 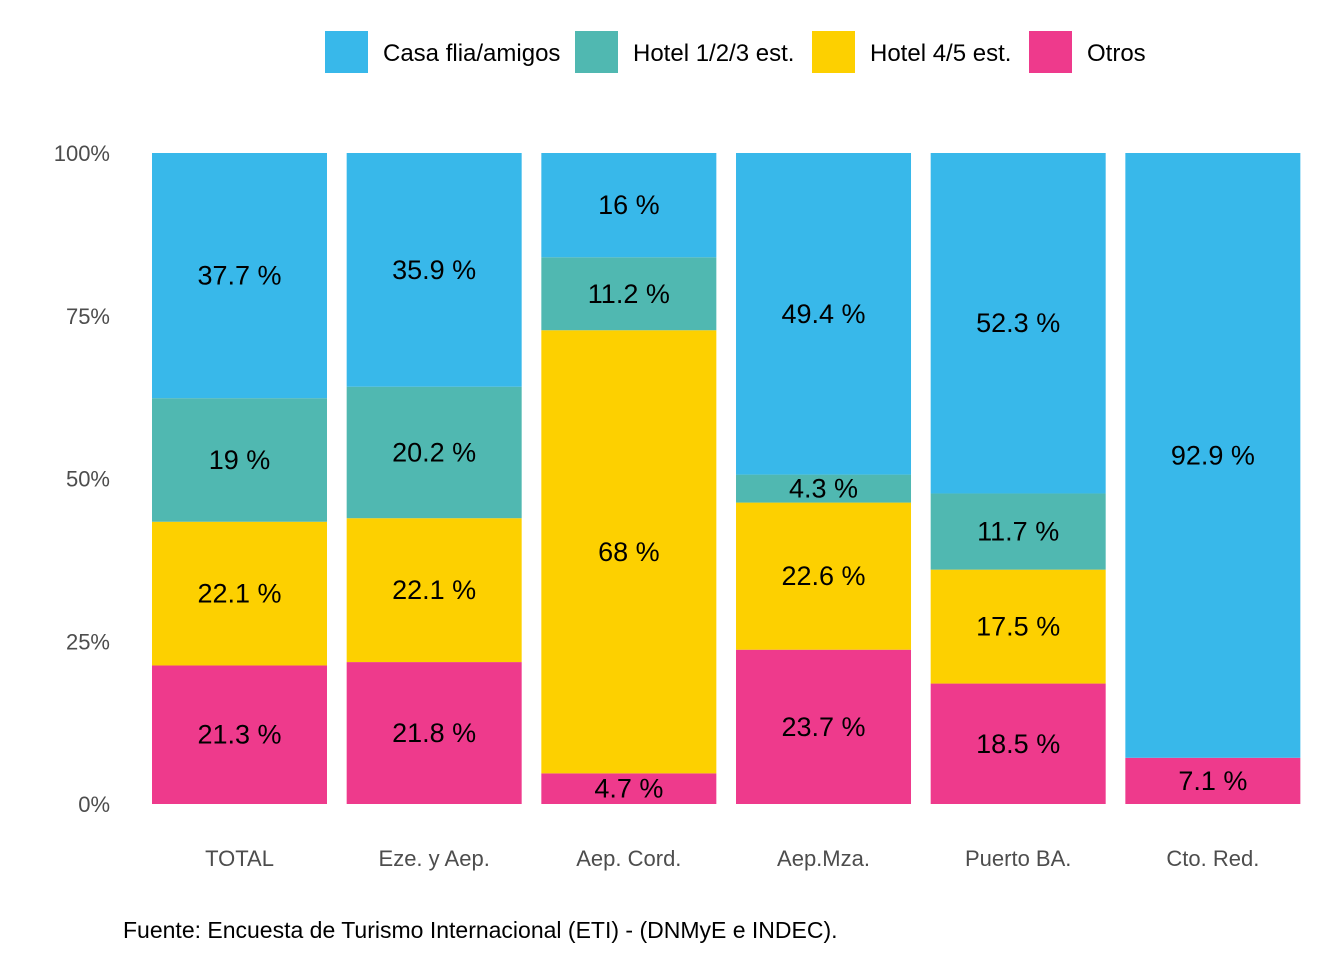 I want to click on data-label: 16 %, so click(x=629, y=205).